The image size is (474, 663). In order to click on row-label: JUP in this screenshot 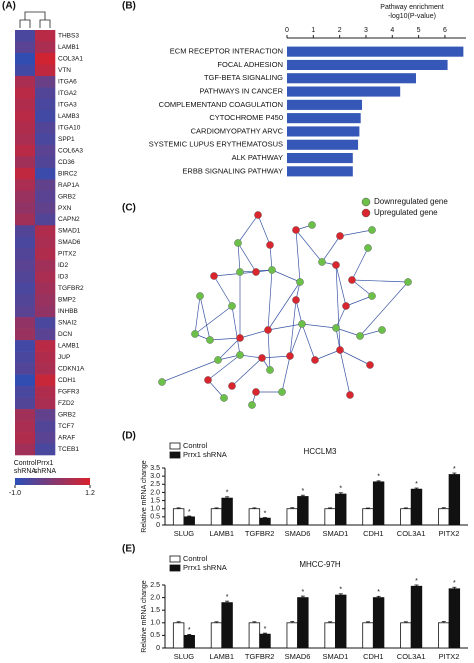, I will do `click(64, 357)`.